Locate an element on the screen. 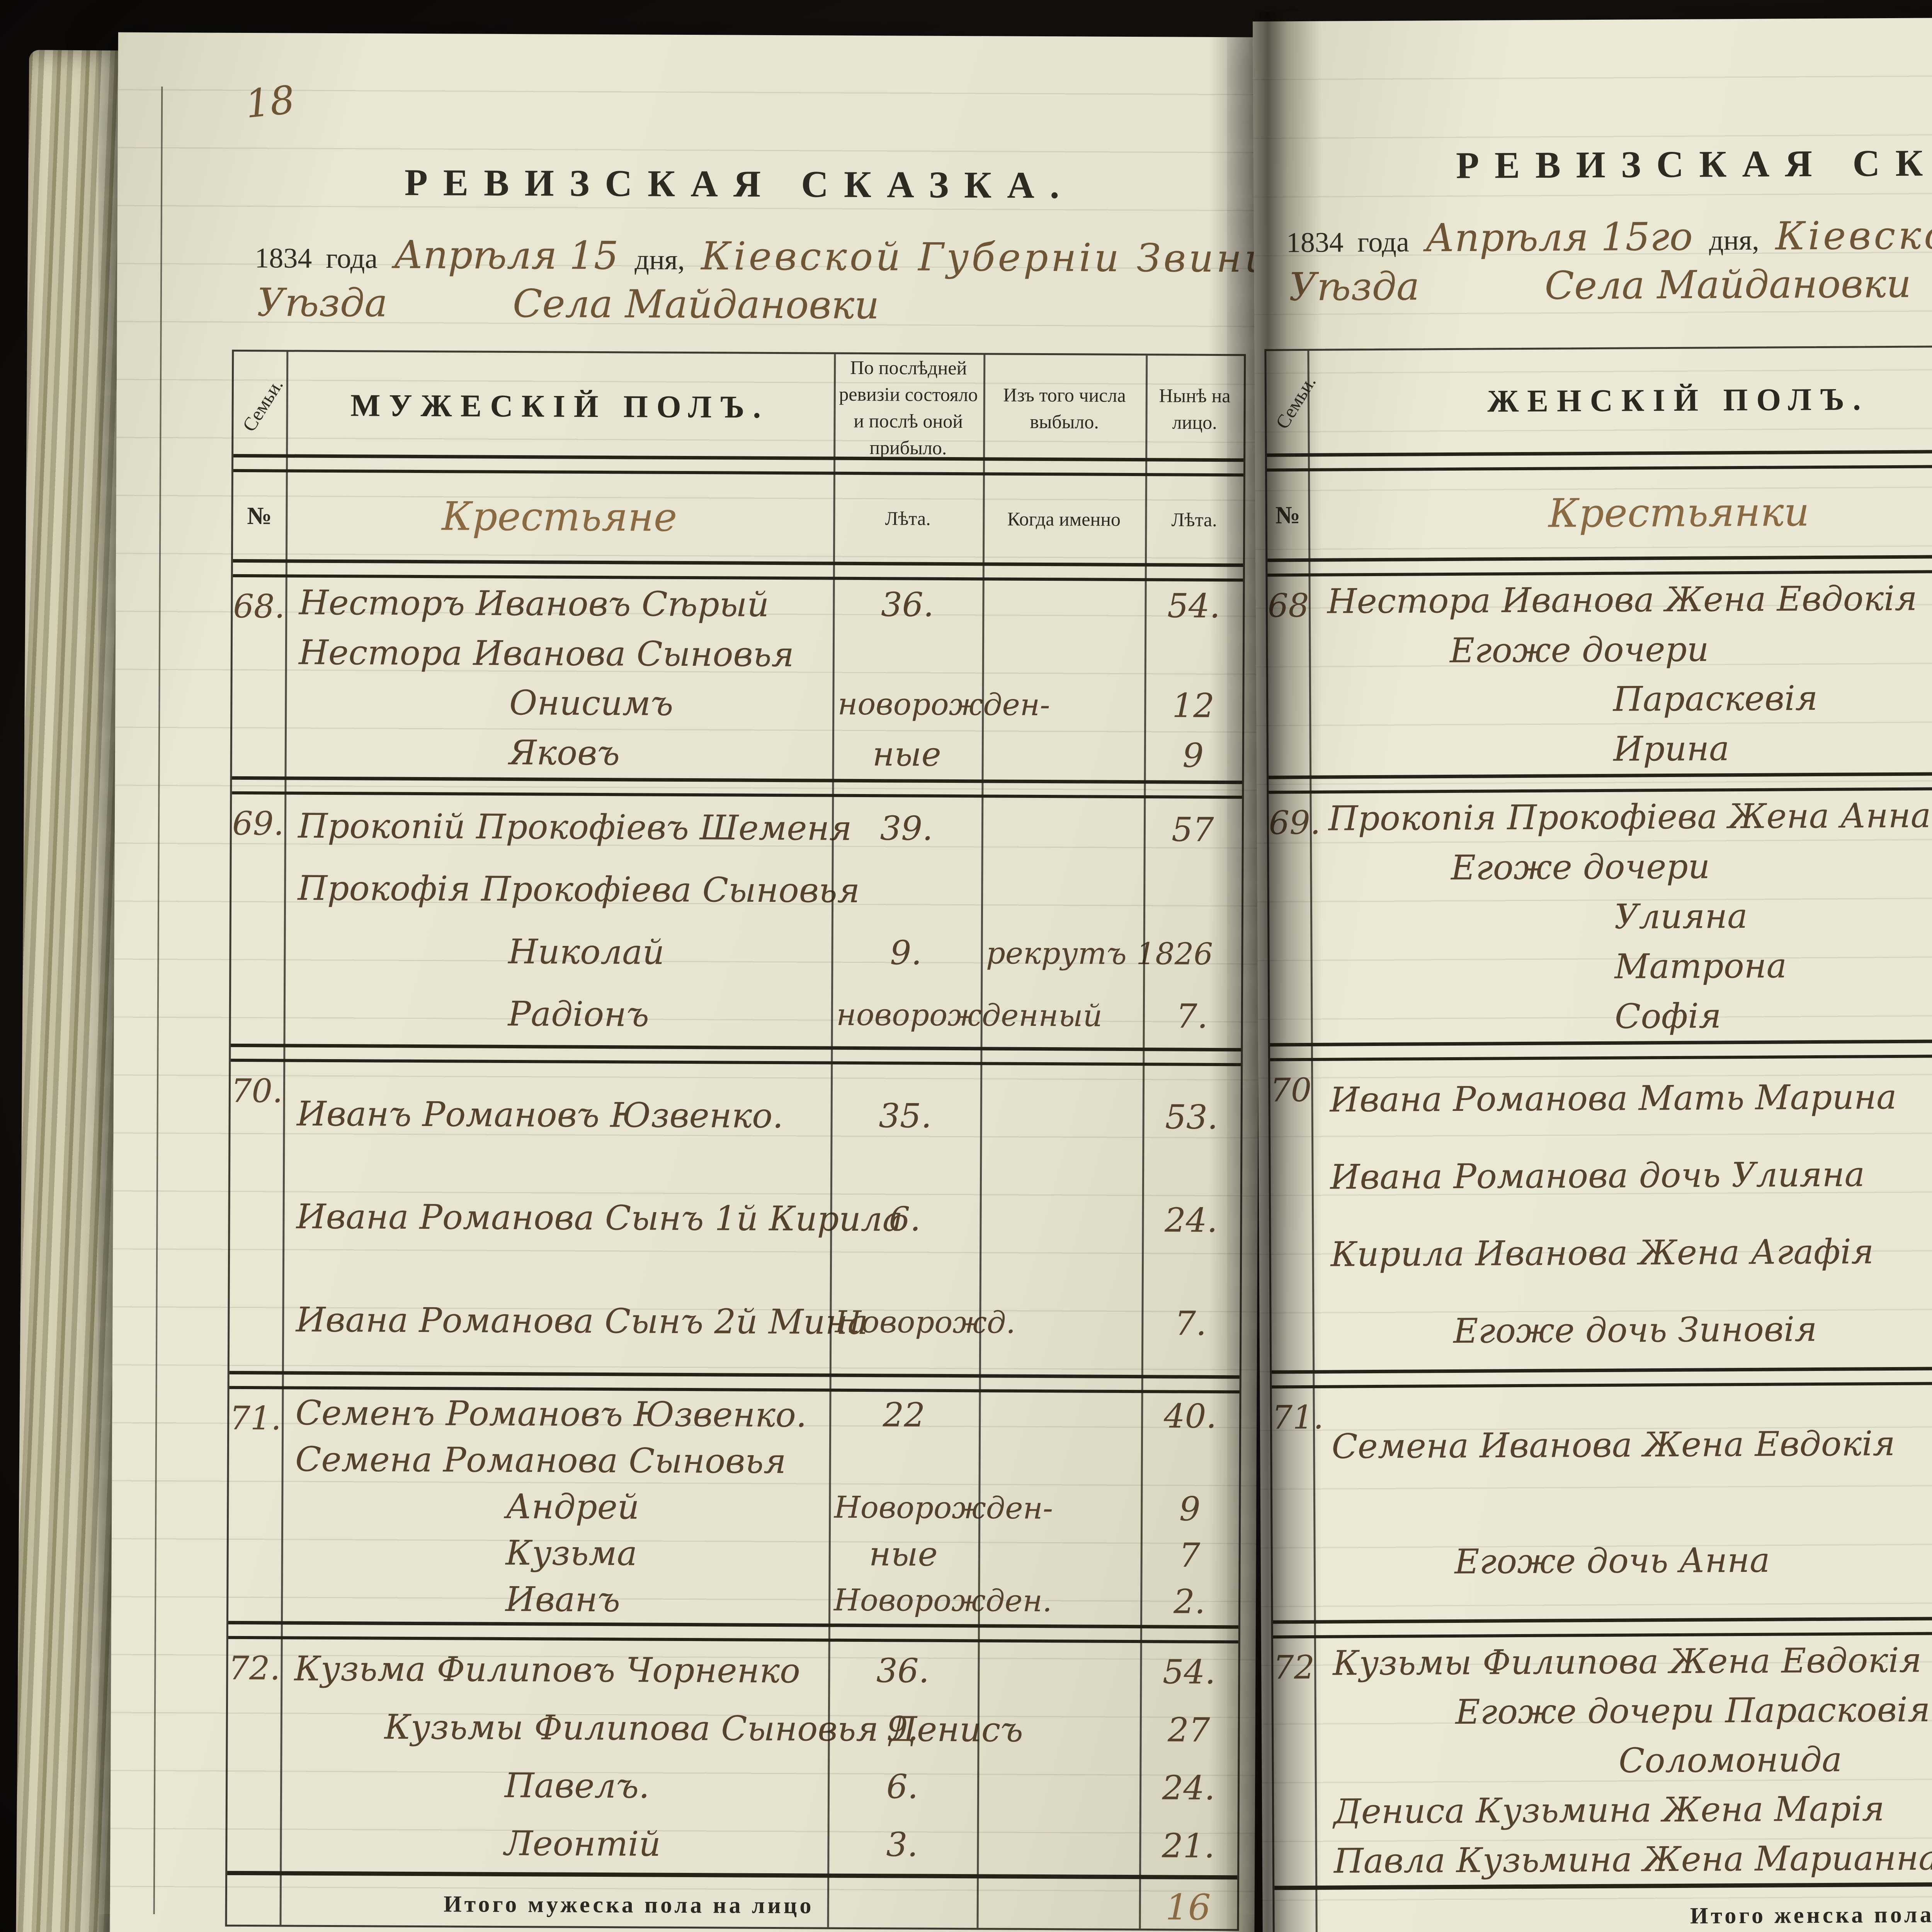 The image size is (1932, 1932). date-line-right-2: Уѣзда Села Майдановки is located at coordinates (1598, 284).